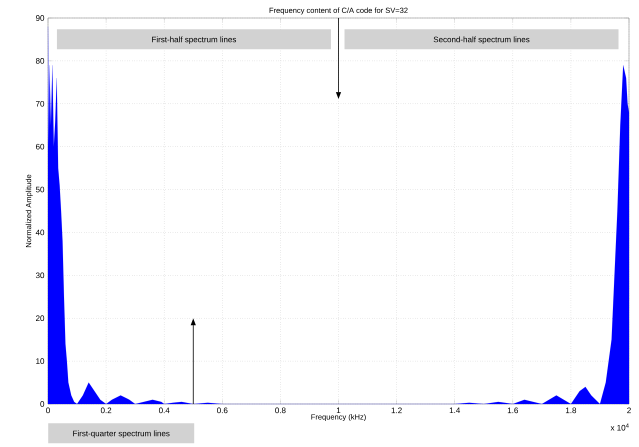  I want to click on x-tick-label: 1.6, so click(513, 411).